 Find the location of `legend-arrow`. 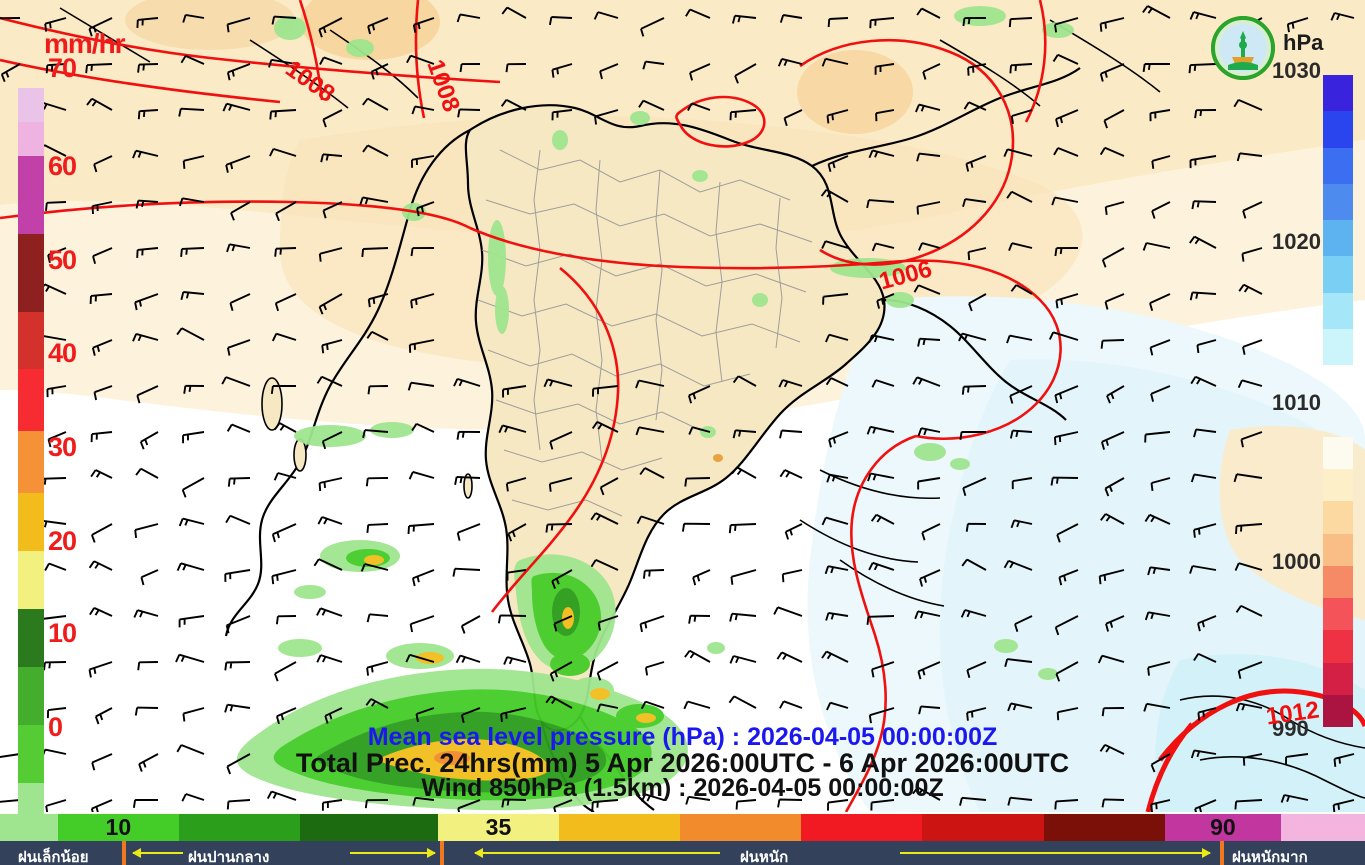

legend-arrow is located at coordinates (157, 853).